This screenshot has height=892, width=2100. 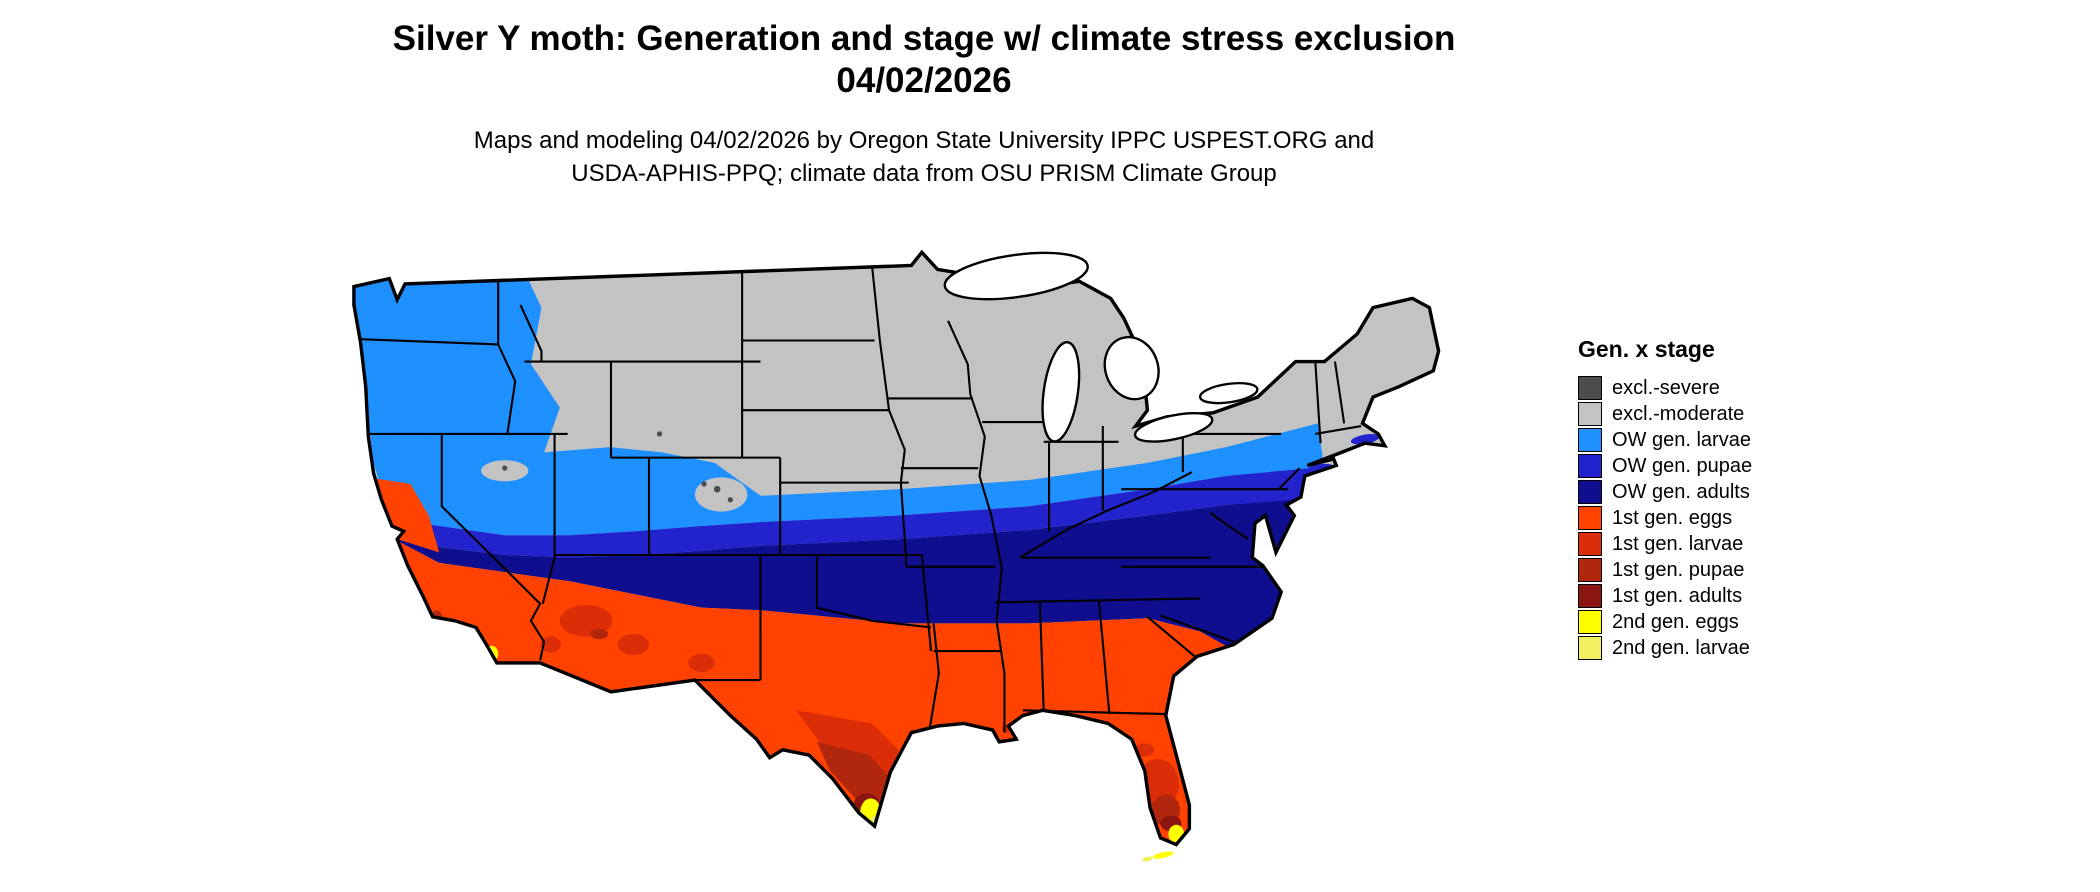 What do you see at coordinates (1144, 750) in the screenshot?
I see `region-1st-larvae-nfl` at bounding box center [1144, 750].